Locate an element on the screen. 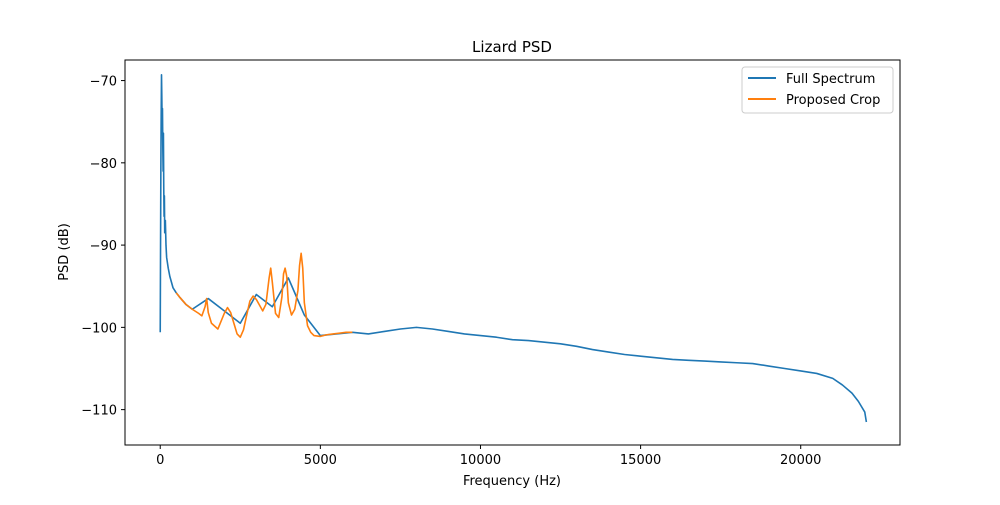 The height and width of the screenshot is (505, 1000). x-tick-label: 15000 is located at coordinates (640, 460).